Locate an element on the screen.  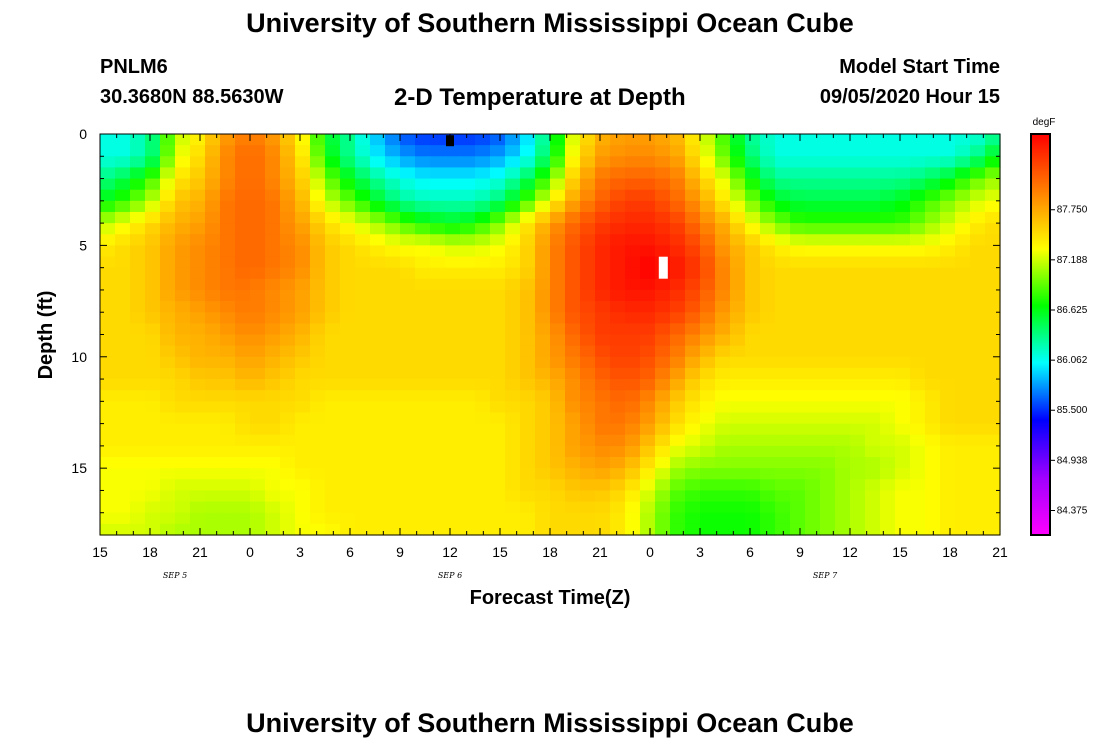
colorbar-label: 85.500 is located at coordinates (1072, 410).